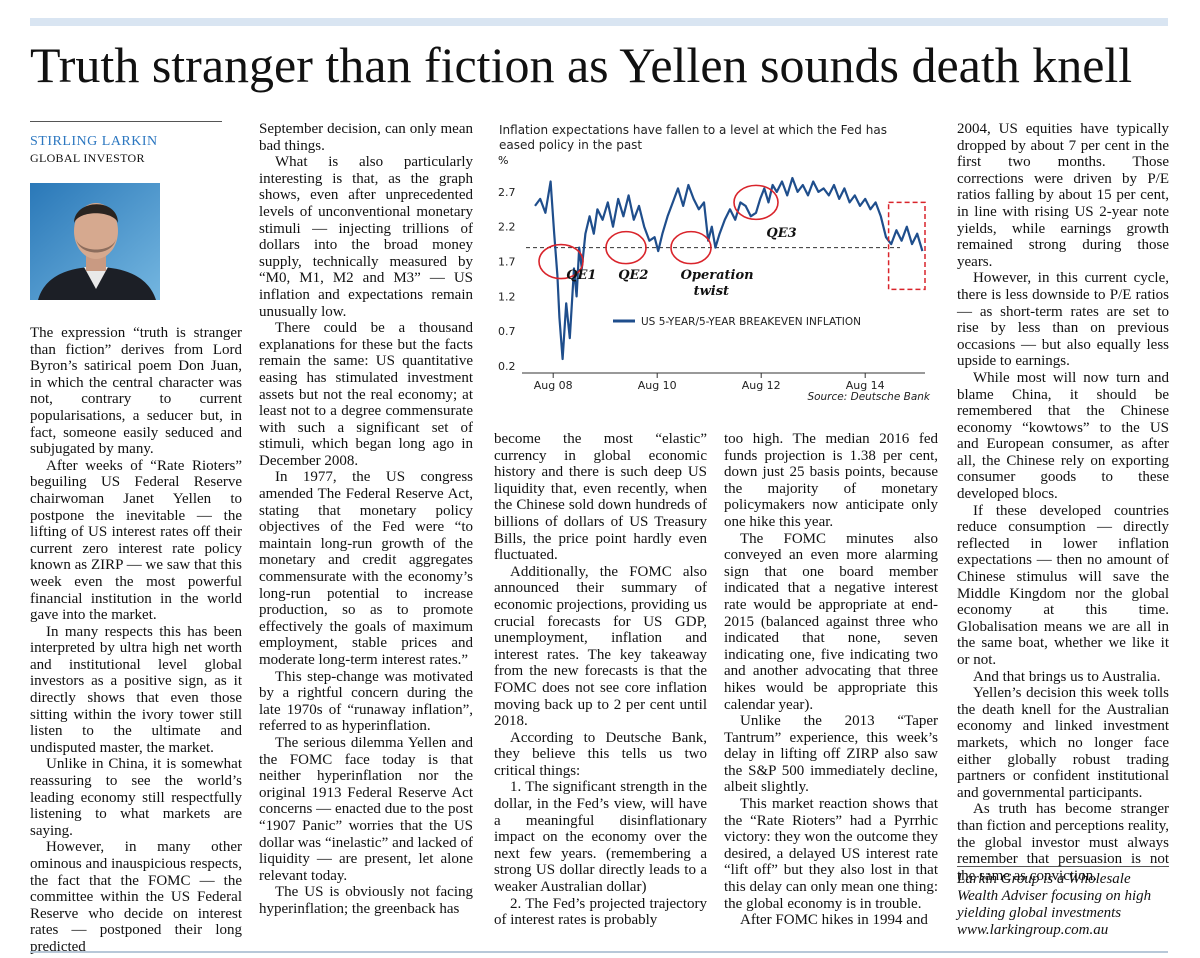 The height and width of the screenshot is (958, 1200). I want to click on tagline-url: www.larkingroup.com.au, so click(1033, 930).